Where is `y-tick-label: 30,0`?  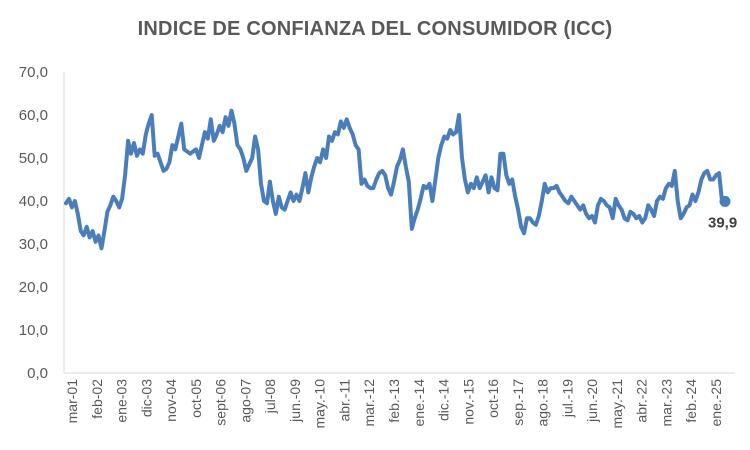 y-tick-label: 30,0 is located at coordinates (33, 244).